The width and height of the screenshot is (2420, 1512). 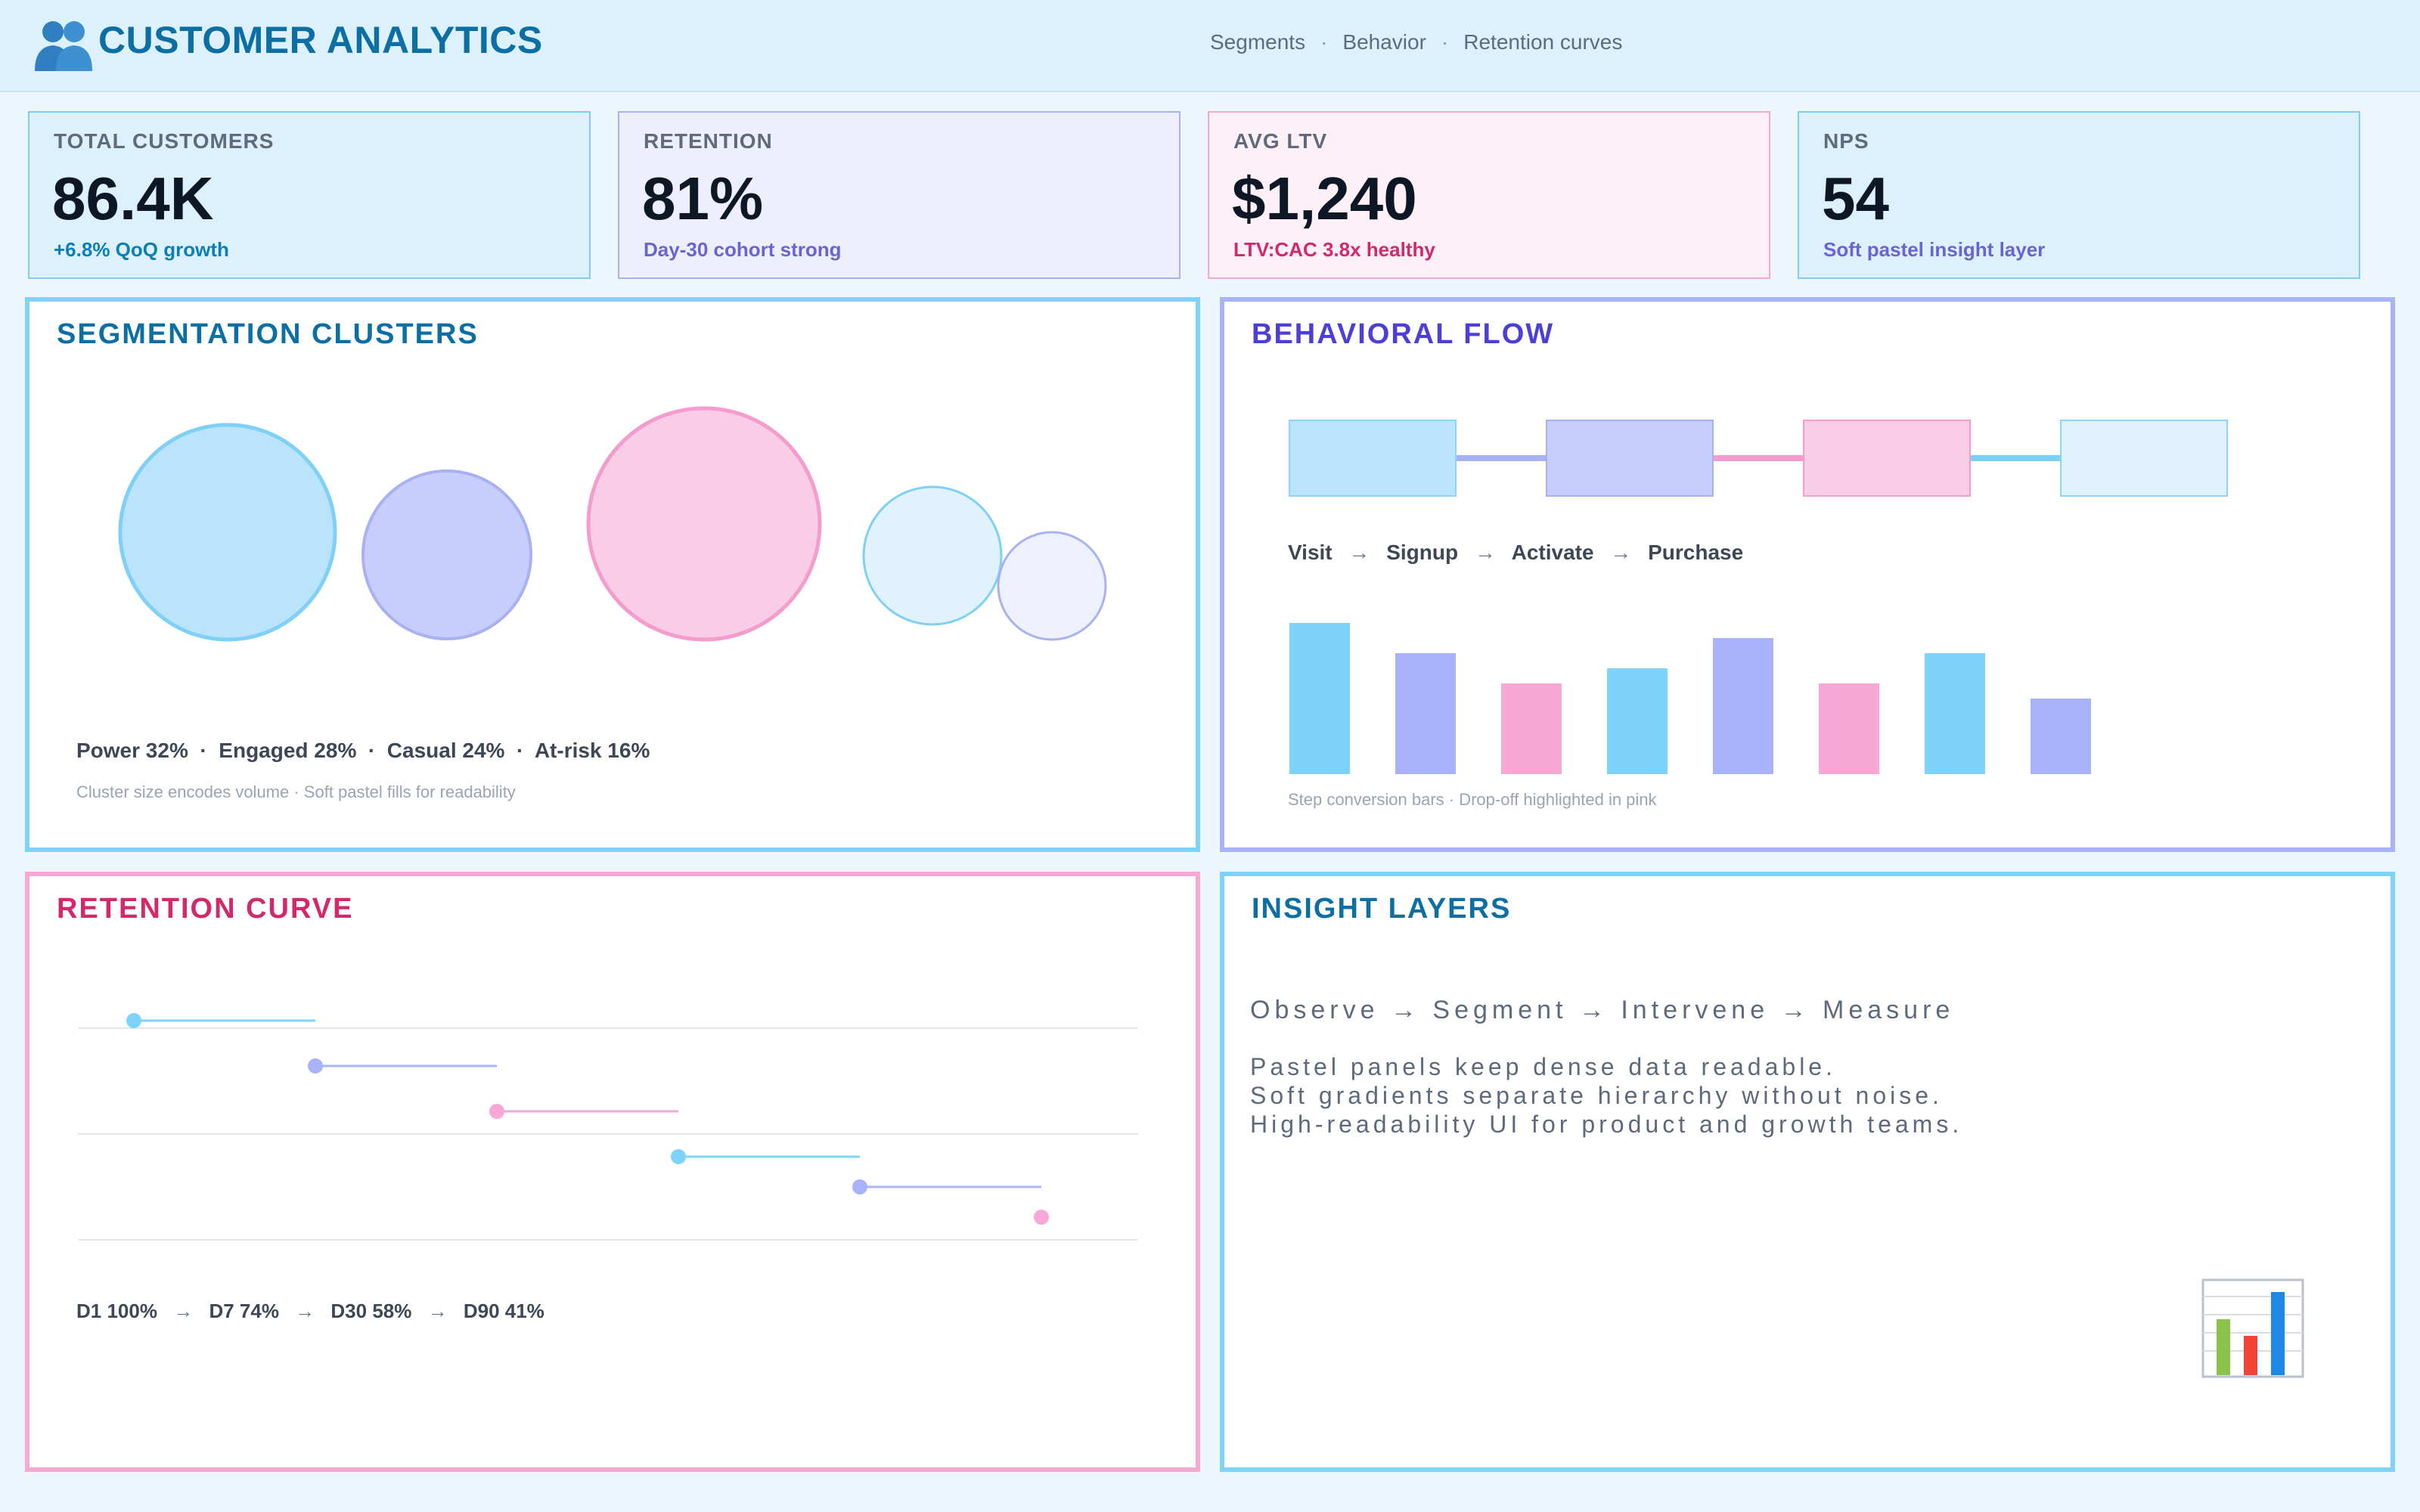 I want to click on kpi-label: TOTAL CUSTOMERS, so click(x=164, y=141).